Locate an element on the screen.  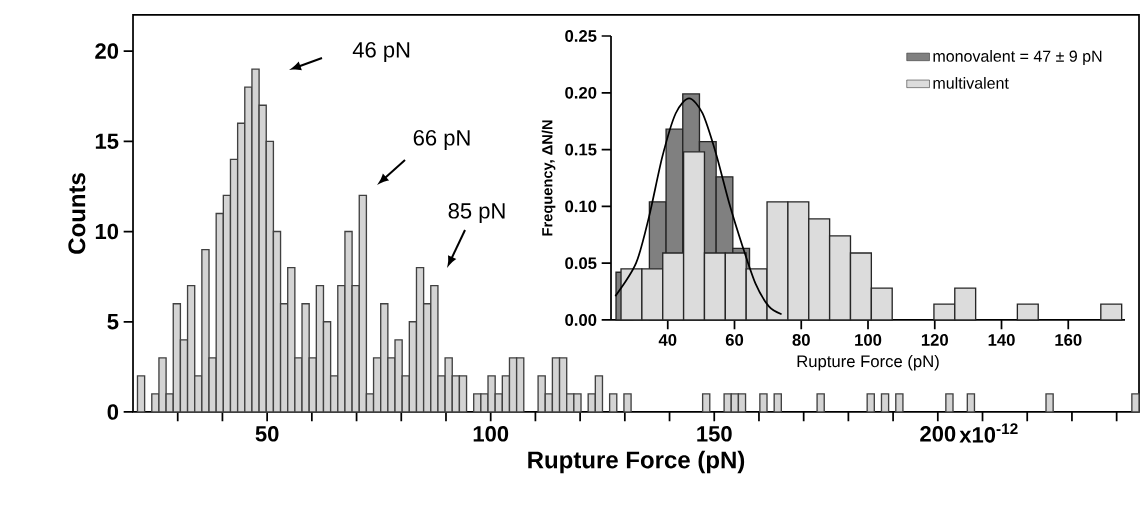
x-tick-label: 150 is located at coordinates (714, 434).